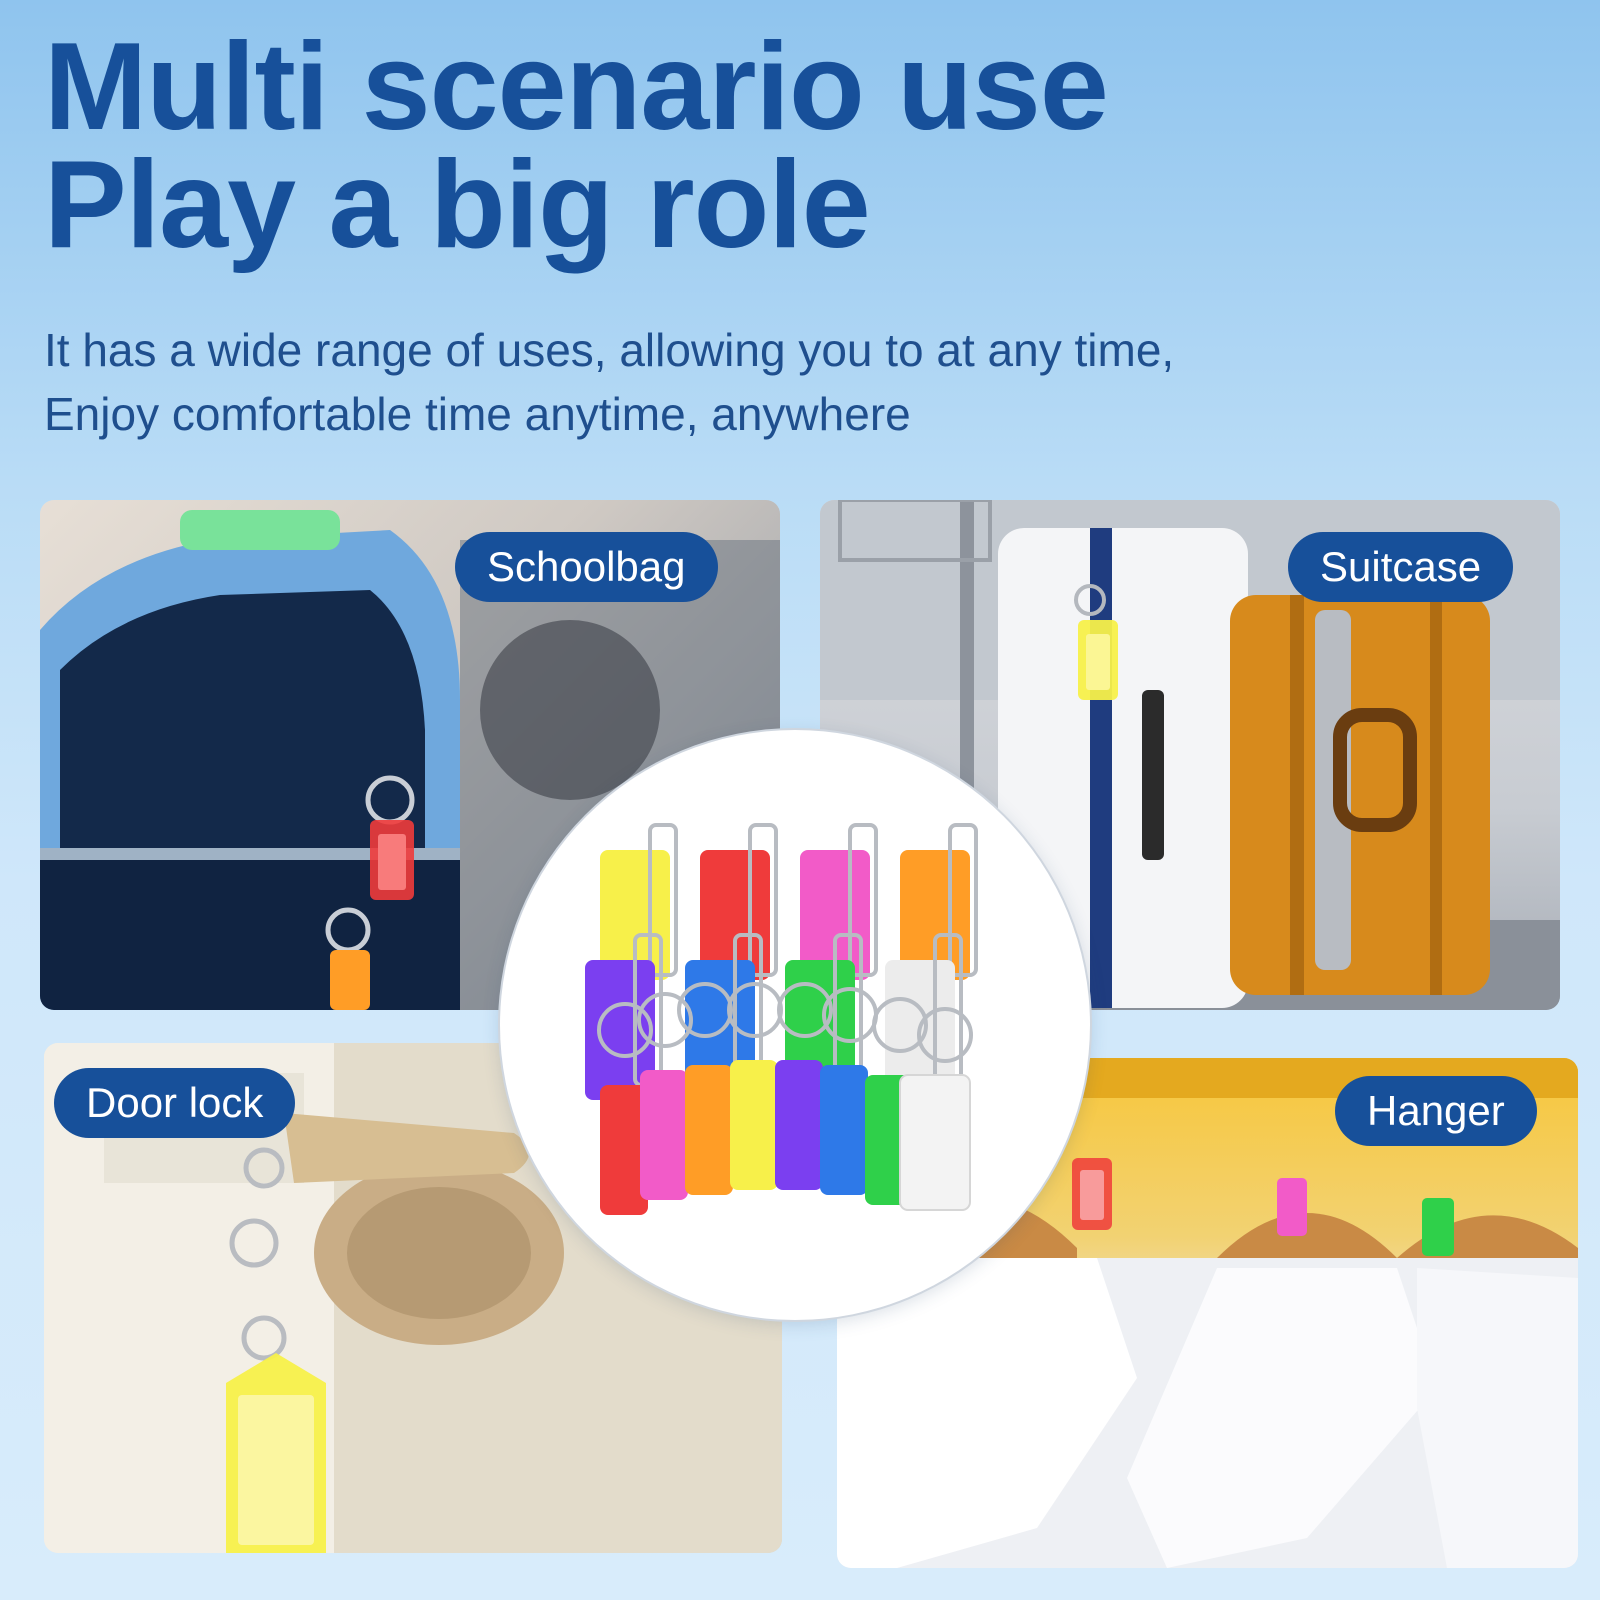  What do you see at coordinates (739, 901) in the screenshot?
I see `tag-stack-red` at bounding box center [739, 901].